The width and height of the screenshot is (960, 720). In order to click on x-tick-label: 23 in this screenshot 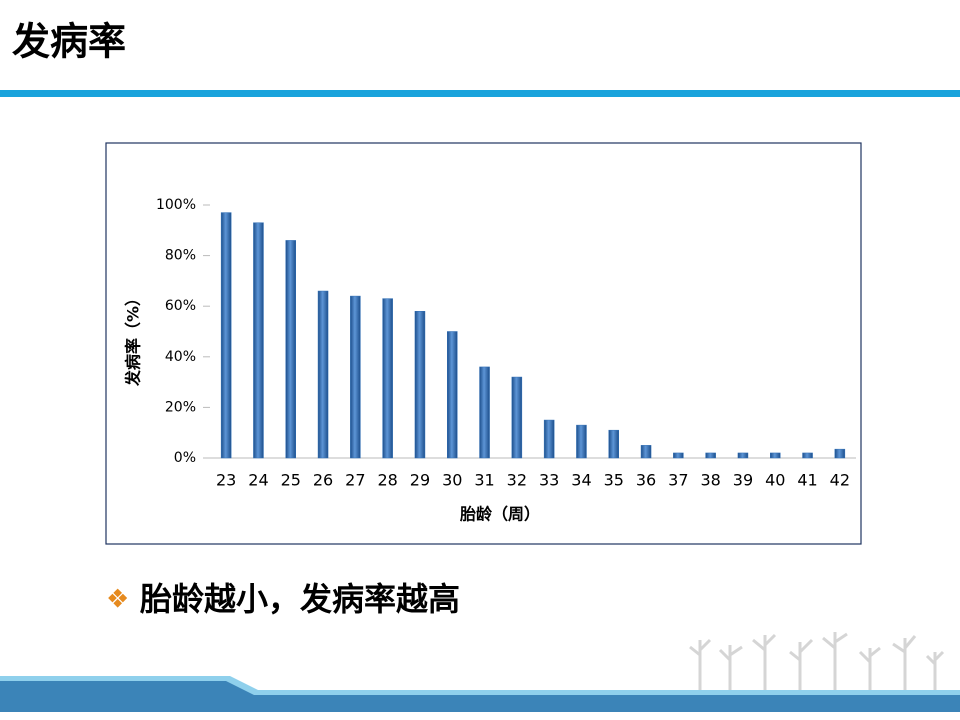, I will do `click(226, 480)`.